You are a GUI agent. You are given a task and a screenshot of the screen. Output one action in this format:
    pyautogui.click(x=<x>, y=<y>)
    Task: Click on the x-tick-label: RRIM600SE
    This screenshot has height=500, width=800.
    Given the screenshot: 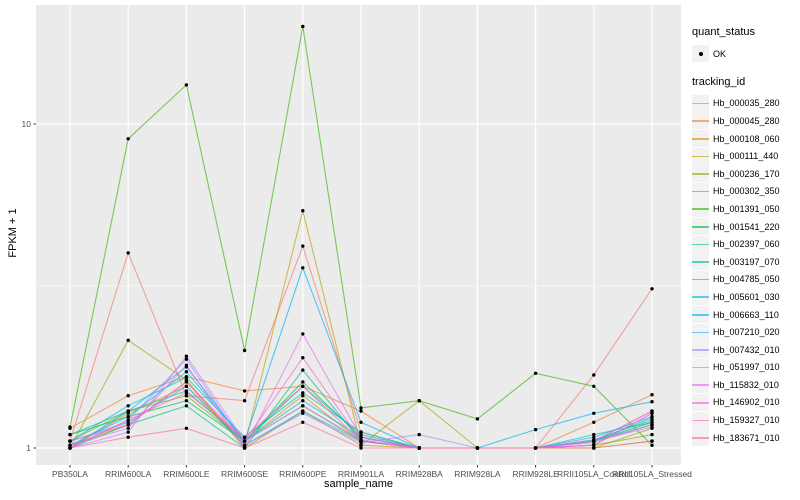 What is the action you would take?
    pyautogui.click(x=245, y=474)
    